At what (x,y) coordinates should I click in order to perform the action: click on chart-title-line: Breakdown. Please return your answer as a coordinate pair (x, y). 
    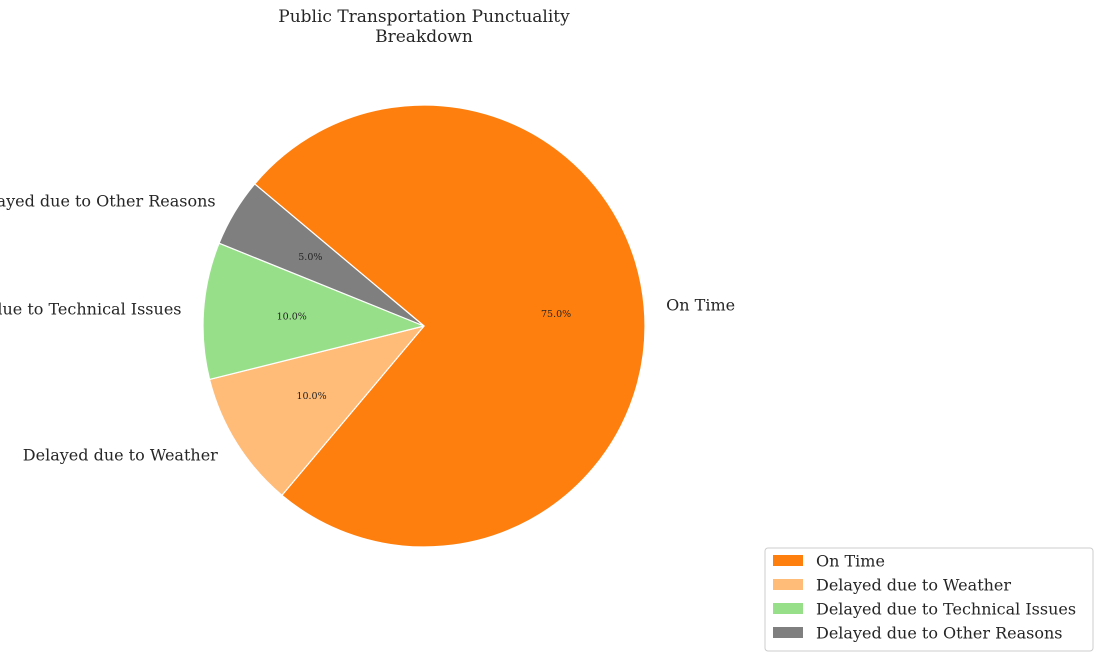
    Looking at the image, I should click on (424, 37).